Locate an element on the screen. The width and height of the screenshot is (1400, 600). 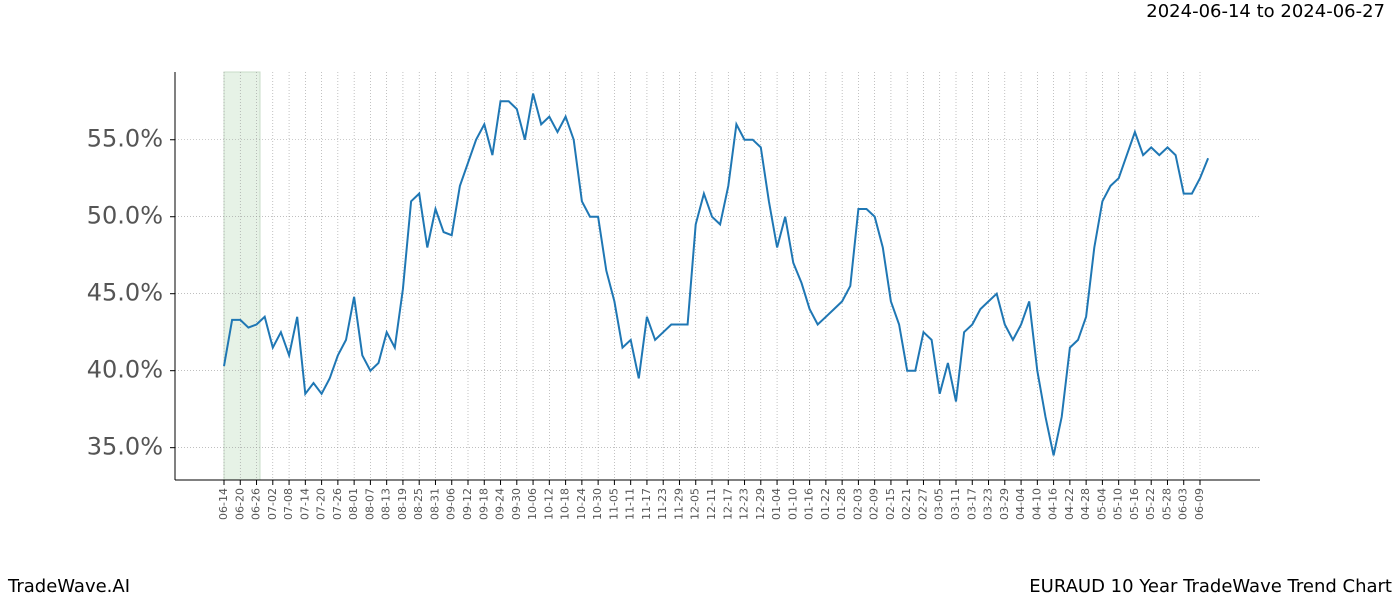
x-tick-label: 03-23 is located at coordinates (988, 504).